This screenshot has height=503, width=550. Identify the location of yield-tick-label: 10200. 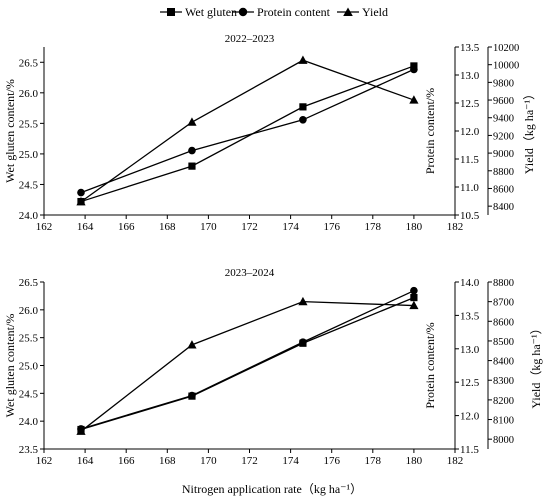
(506, 48).